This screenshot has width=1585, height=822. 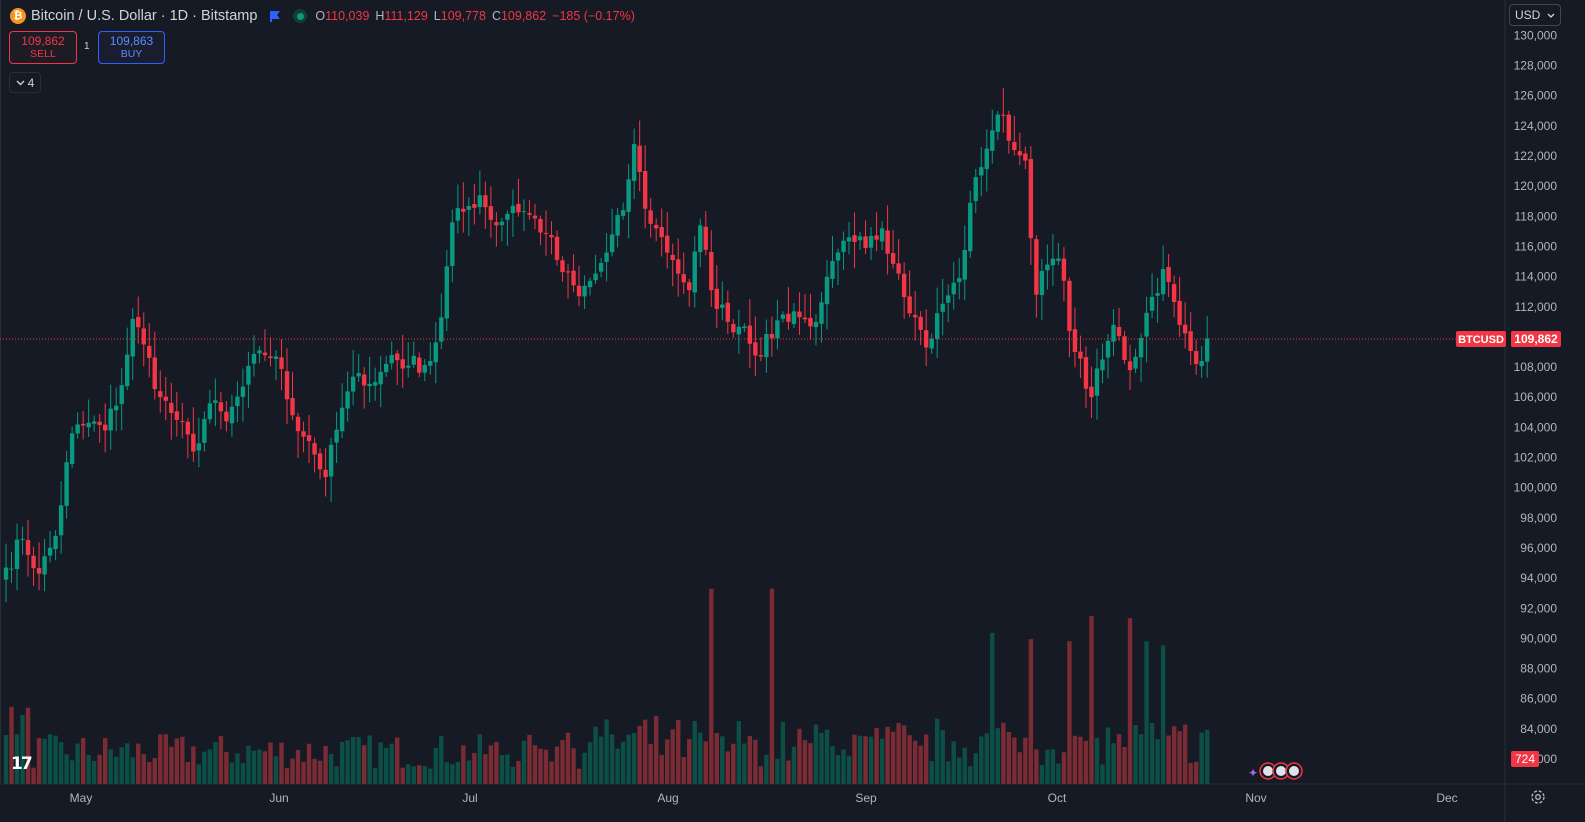 What do you see at coordinates (1535, 15) in the screenshot?
I see `currency-select: USD` at bounding box center [1535, 15].